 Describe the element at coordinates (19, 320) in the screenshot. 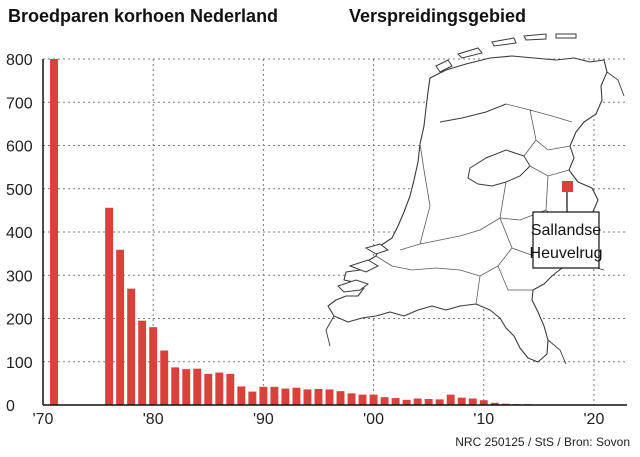

I see `y-tick-label-200: 200` at that location.